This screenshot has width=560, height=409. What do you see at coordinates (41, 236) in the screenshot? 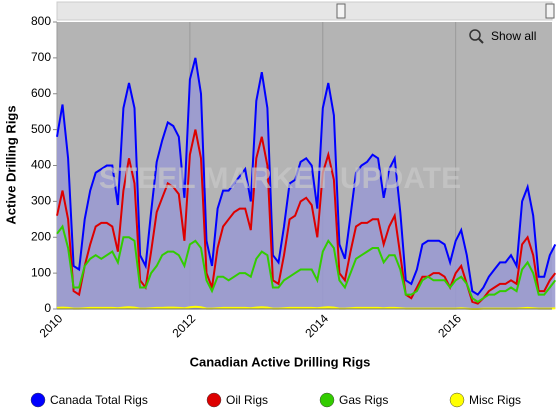
I see `y-tick-label: 200` at bounding box center [41, 236].